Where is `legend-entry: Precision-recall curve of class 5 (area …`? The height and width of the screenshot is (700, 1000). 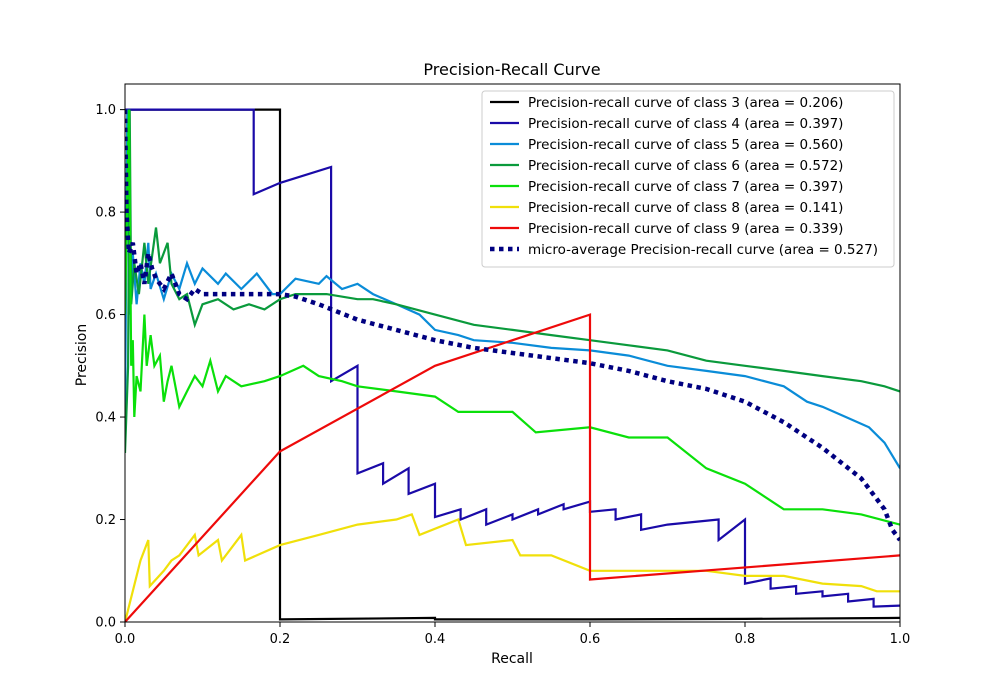 legend-entry: Precision-recall curve of class 5 (area … is located at coordinates (685, 145).